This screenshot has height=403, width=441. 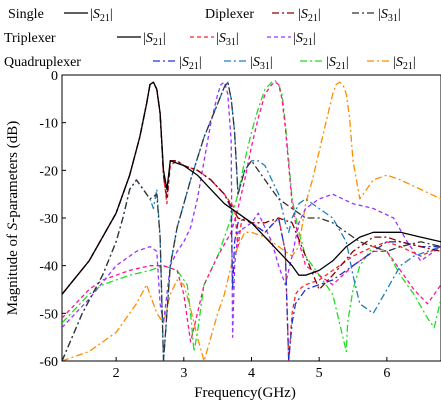 I want to click on y-tick-label: -50, so click(x=48, y=314).